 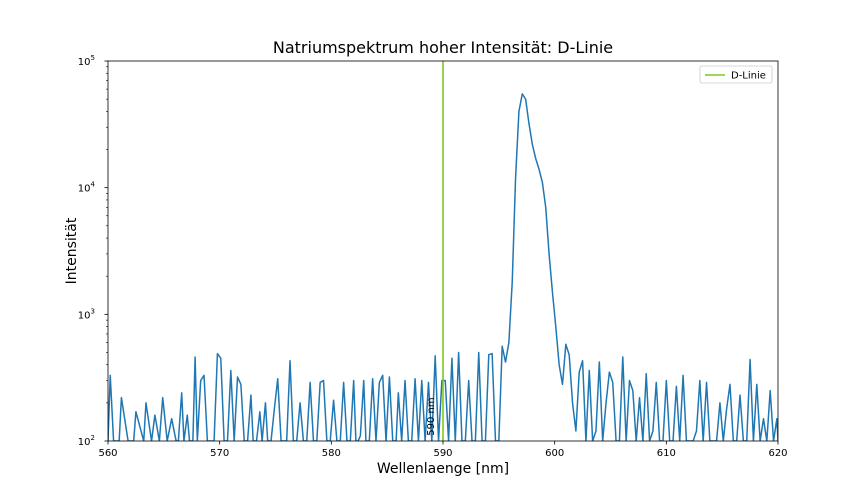 I want to click on y-tick-label: 10⁴, so click(x=87, y=188).